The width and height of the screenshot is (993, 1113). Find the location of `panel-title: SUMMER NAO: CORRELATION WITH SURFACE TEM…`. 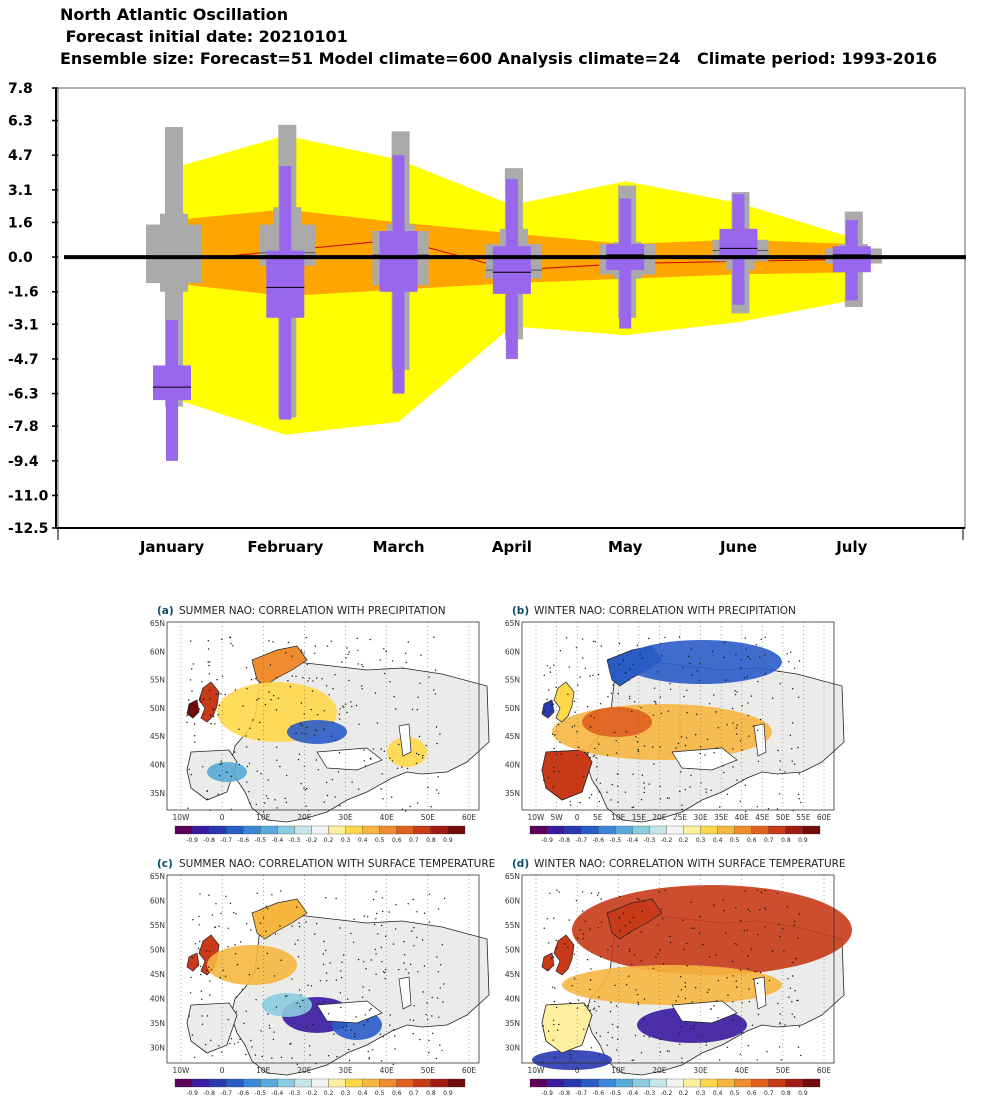

panel-title: SUMMER NAO: CORRELATION WITH SURFACE TEM… is located at coordinates (337, 864).